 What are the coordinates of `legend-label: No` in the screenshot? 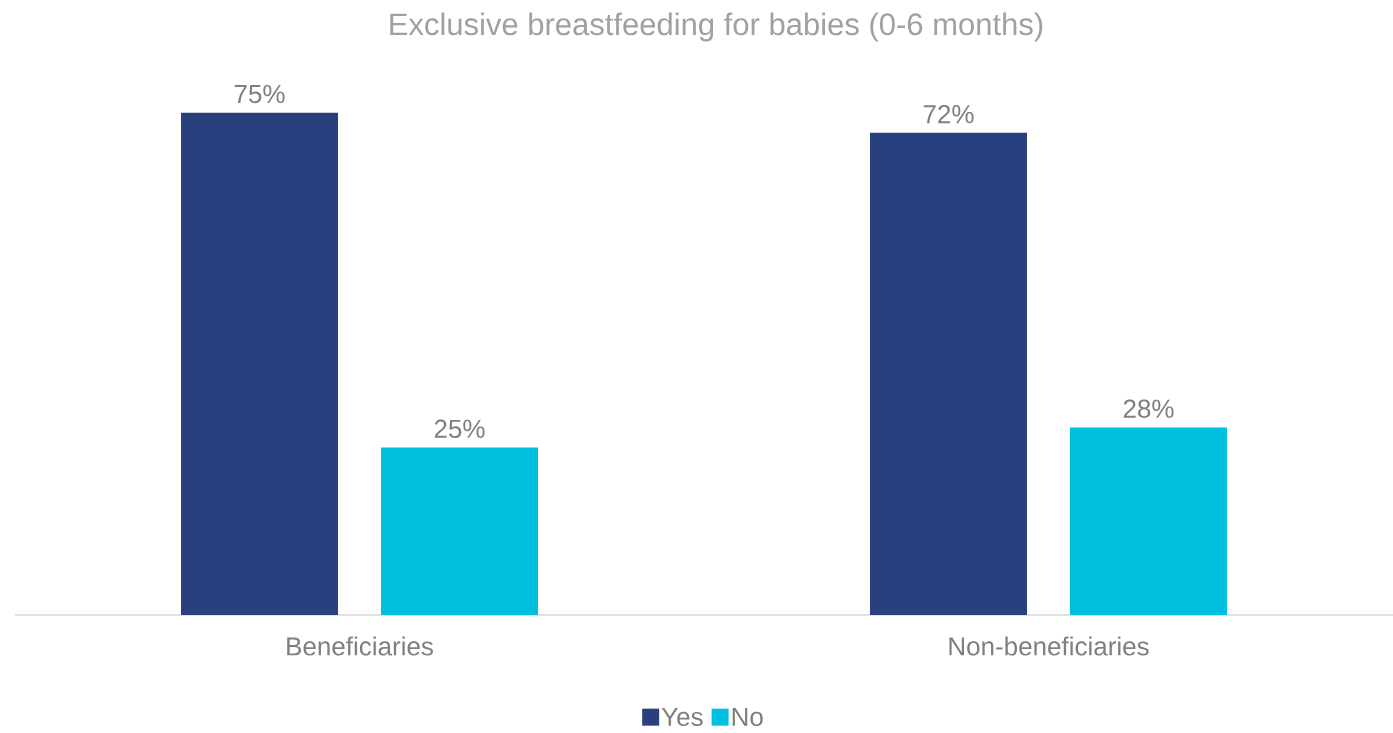 It's located at (747, 717).